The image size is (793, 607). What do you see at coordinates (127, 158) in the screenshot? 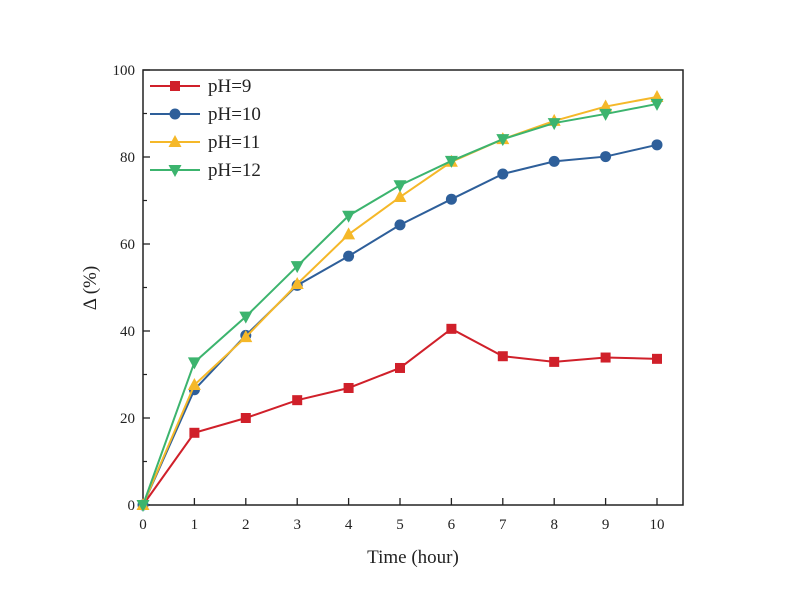
I see `y-tick-label: 80` at bounding box center [127, 158].